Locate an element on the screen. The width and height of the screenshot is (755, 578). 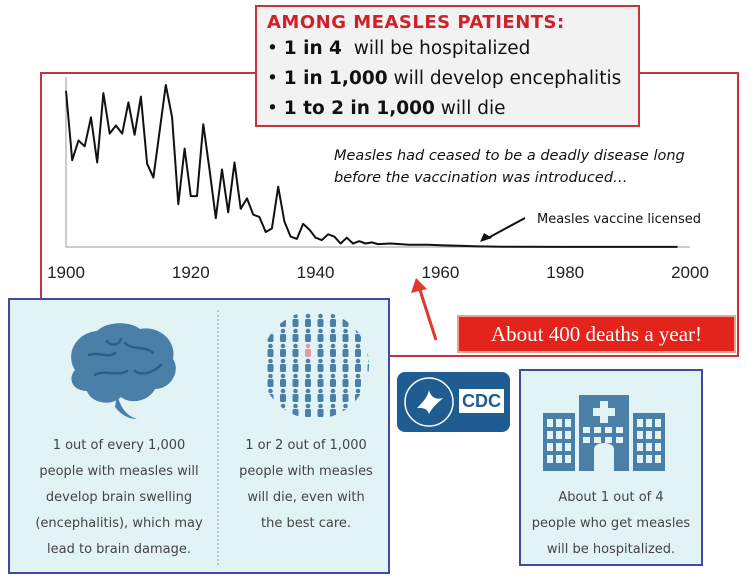
text-line: develop brain swelling is located at coordinates (119, 497).